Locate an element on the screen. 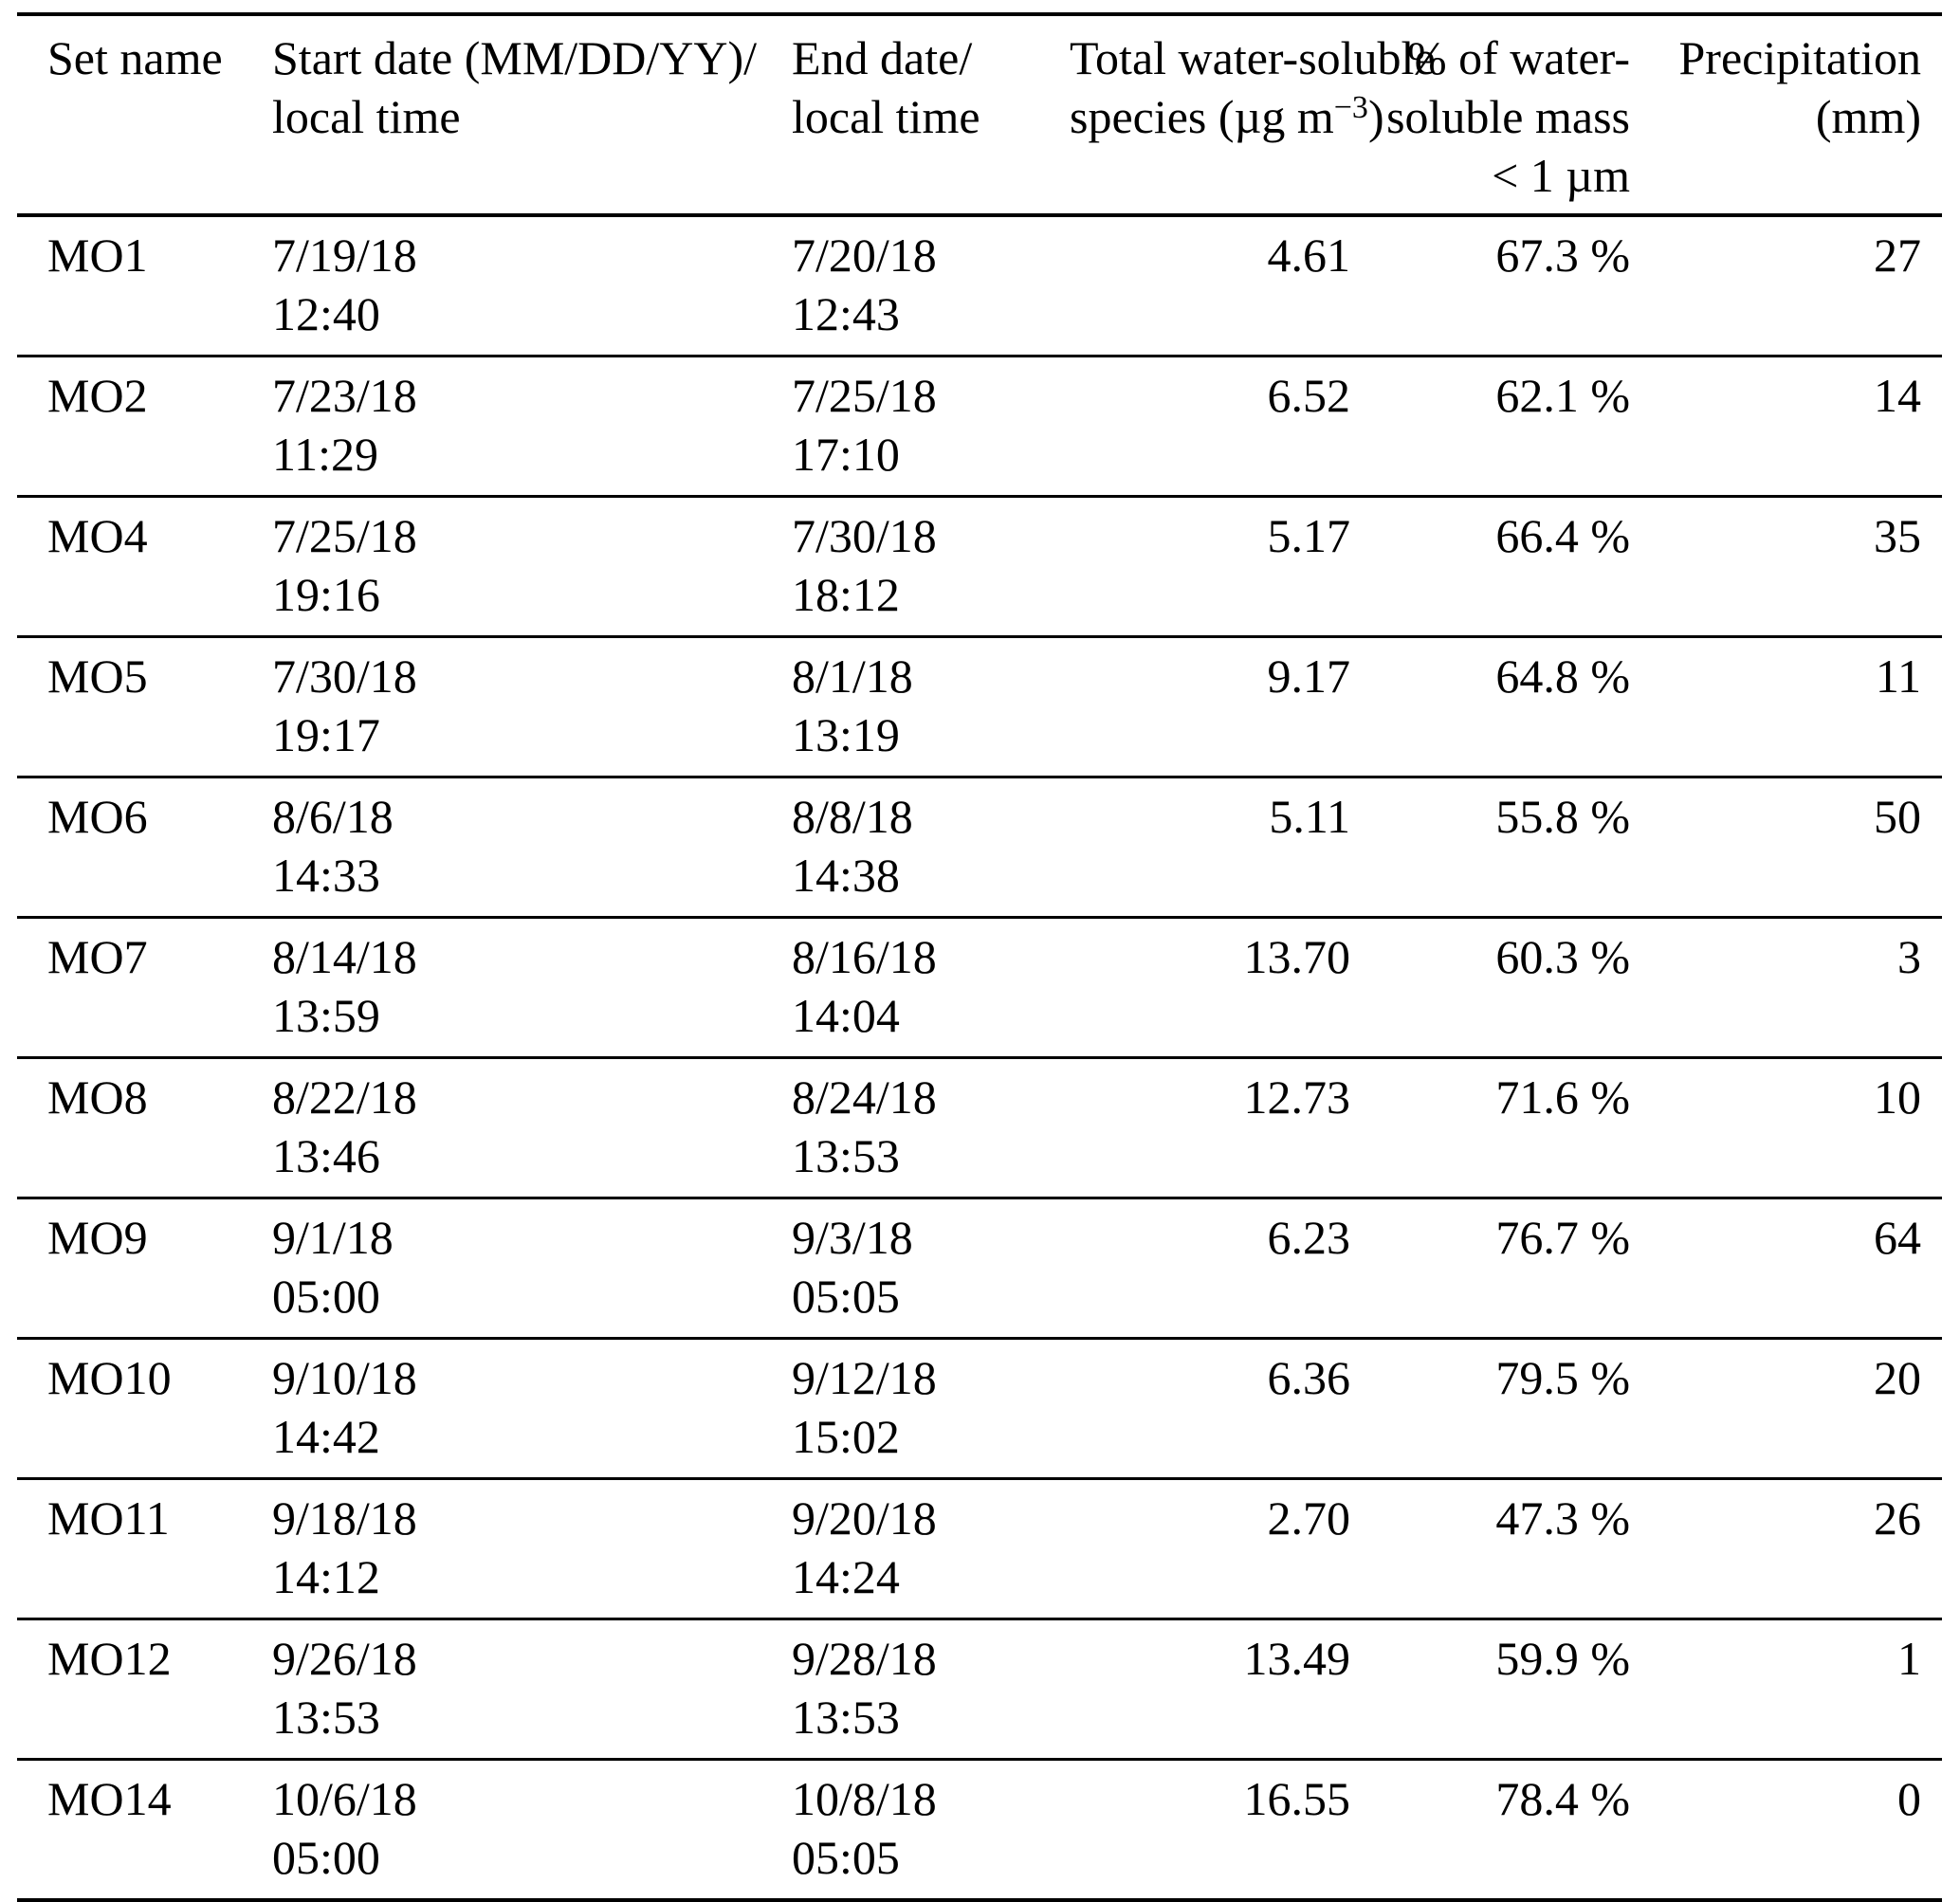 The width and height of the screenshot is (1960, 1902). end-date-value: 8/1/18 is located at coordinates (852, 676).